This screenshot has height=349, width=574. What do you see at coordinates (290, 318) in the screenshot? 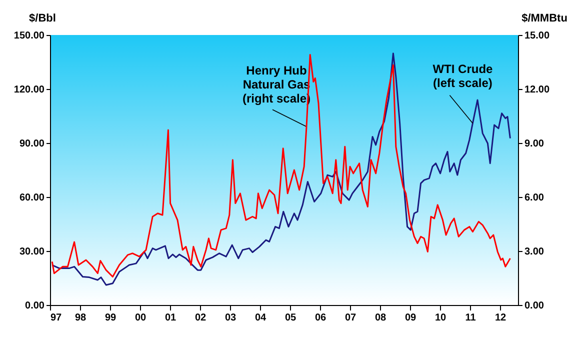
I see `x-tick-label: 05` at bounding box center [290, 318].